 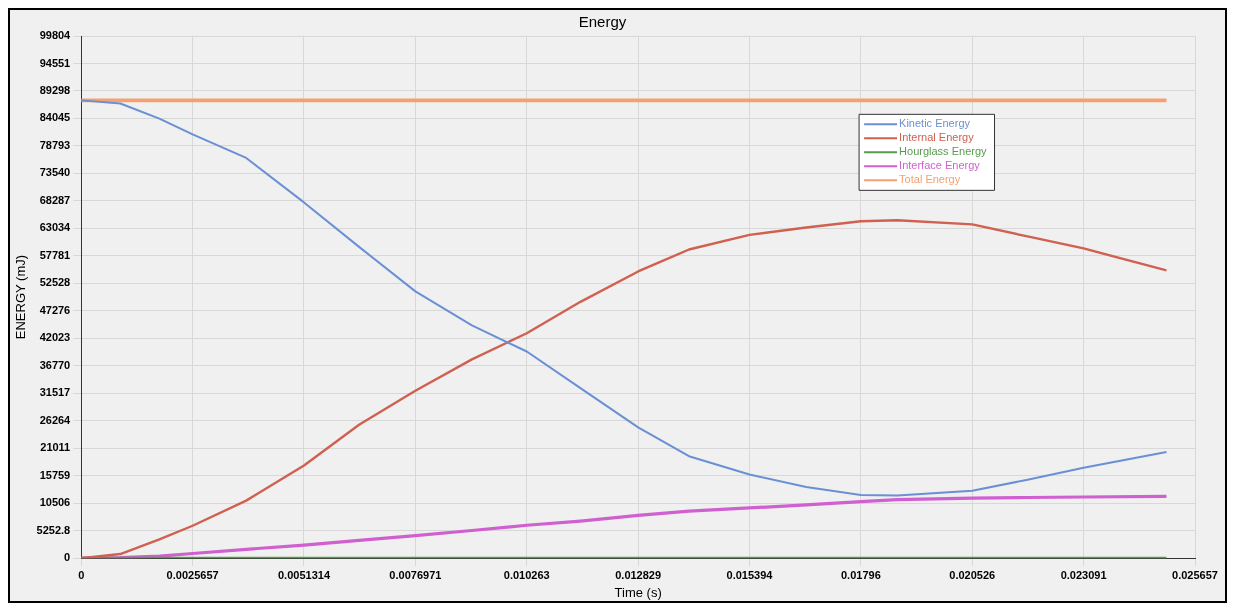 What do you see at coordinates (55, 199) in the screenshot?
I see `y-tick-label: 68287` at bounding box center [55, 199].